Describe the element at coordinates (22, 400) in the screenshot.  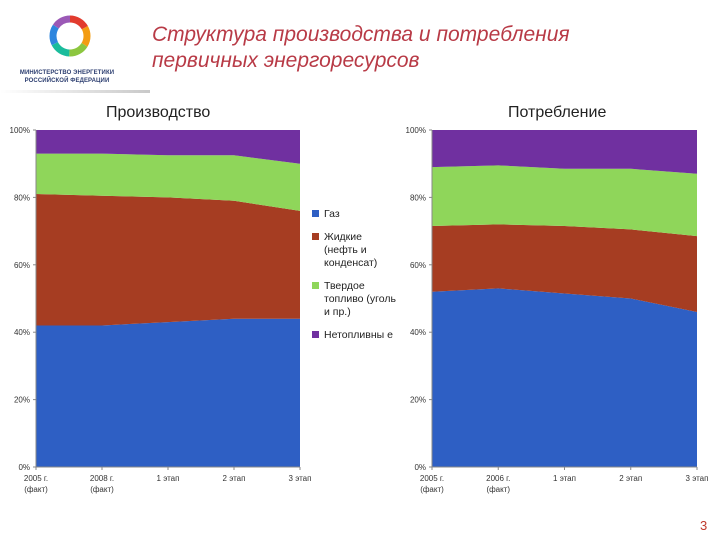
I see `y-tick-label-chart-0: 20%` at that location.